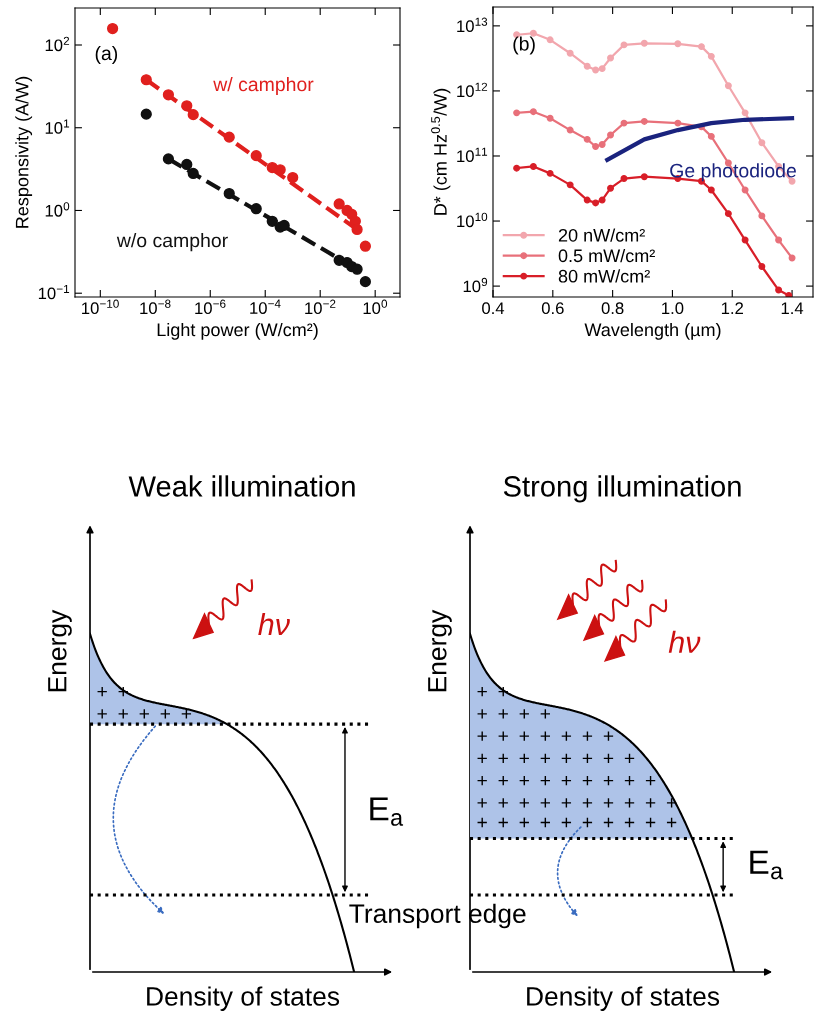  What do you see at coordinates (472, 90) in the screenshot?
I see `y-tick-label: 10$^{12}$` at bounding box center [472, 90].